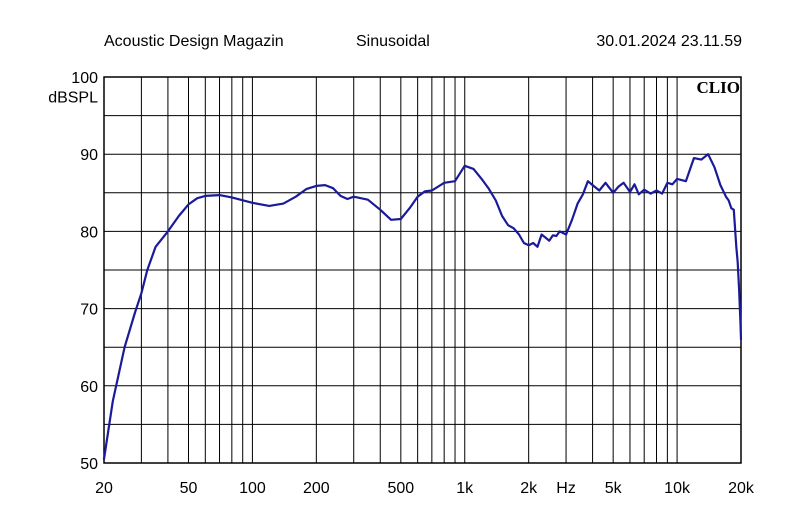 This screenshot has width=800, height=520. I want to click on clio-logo: CLIO, so click(718, 87).